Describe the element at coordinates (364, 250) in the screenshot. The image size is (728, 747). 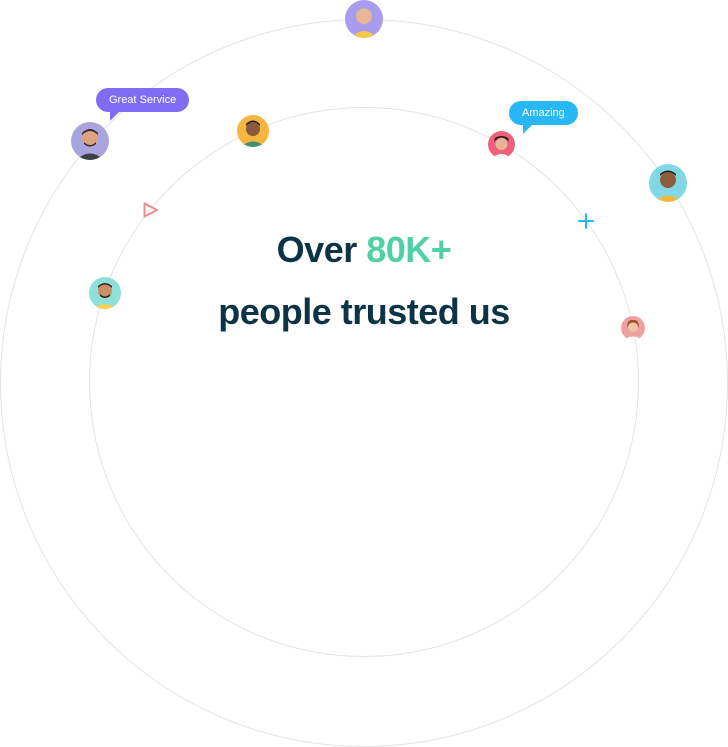
I see `headline-line-1: Over 80K+` at that location.